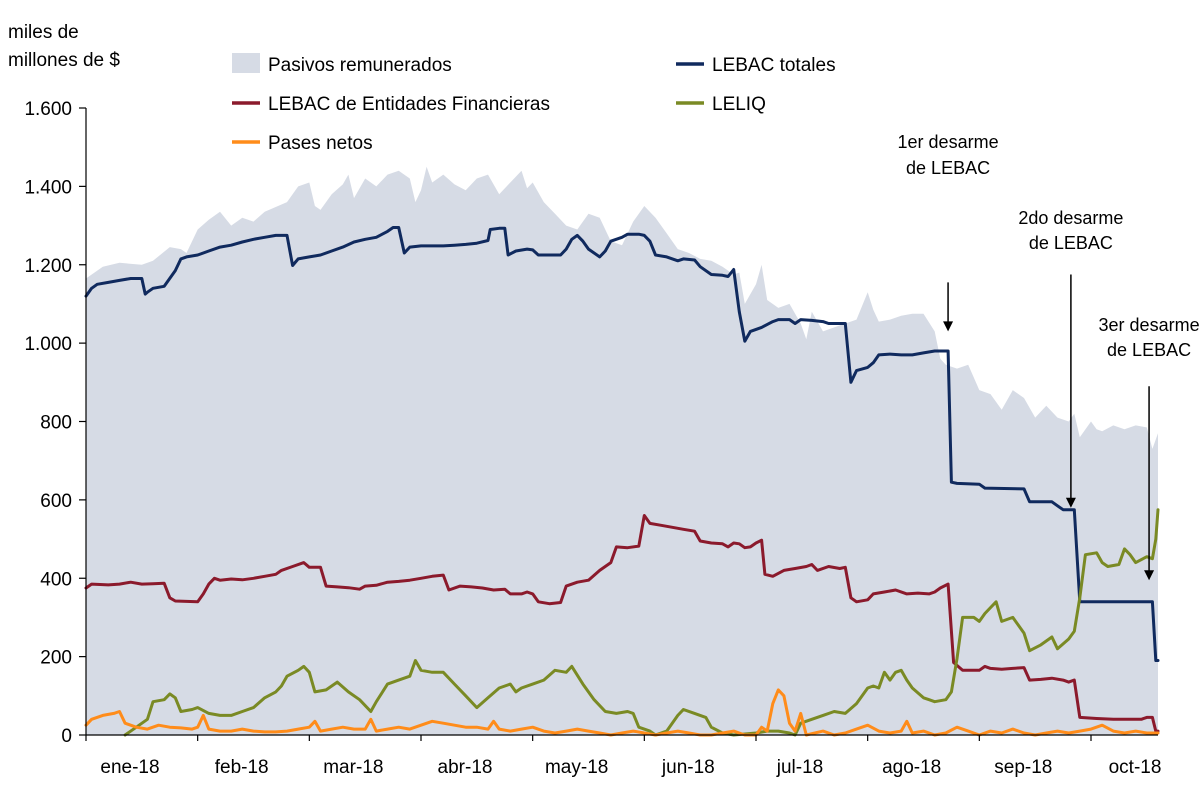  Describe the element at coordinates (409, 104) in the screenshot. I see `legend-label-lebac-de-entidades-financieras: LEBAC de Entidades Financieras` at that location.